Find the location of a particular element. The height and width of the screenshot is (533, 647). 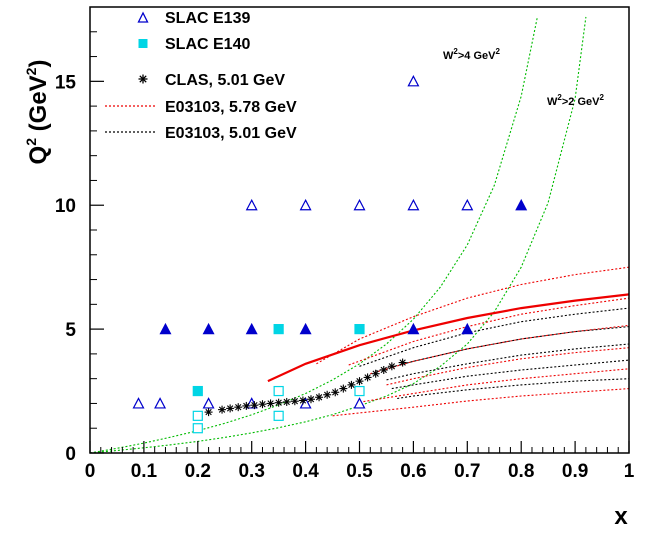

x-tick-label: 0.6 is located at coordinates (413, 471).